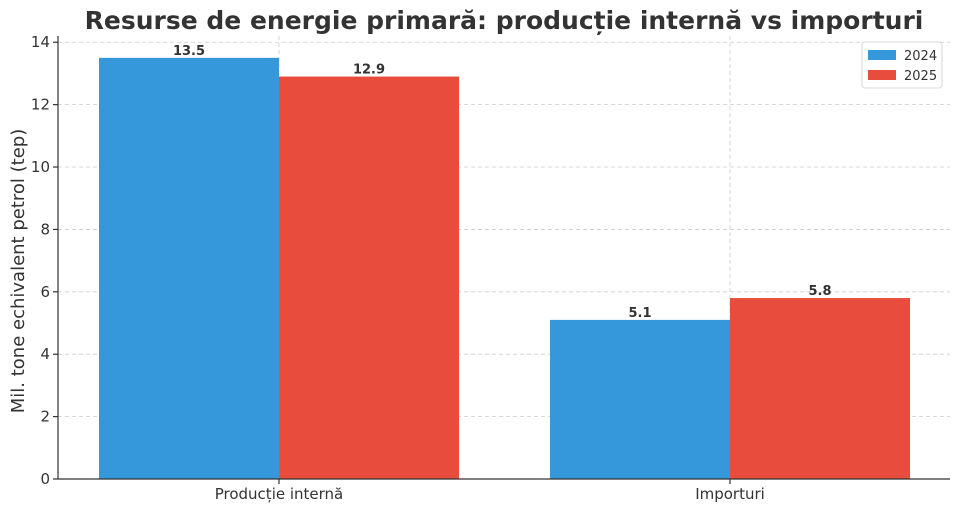 The width and height of the screenshot is (960, 510). What do you see at coordinates (920, 76) in the screenshot?
I see `legend-label: 2025` at bounding box center [920, 76].